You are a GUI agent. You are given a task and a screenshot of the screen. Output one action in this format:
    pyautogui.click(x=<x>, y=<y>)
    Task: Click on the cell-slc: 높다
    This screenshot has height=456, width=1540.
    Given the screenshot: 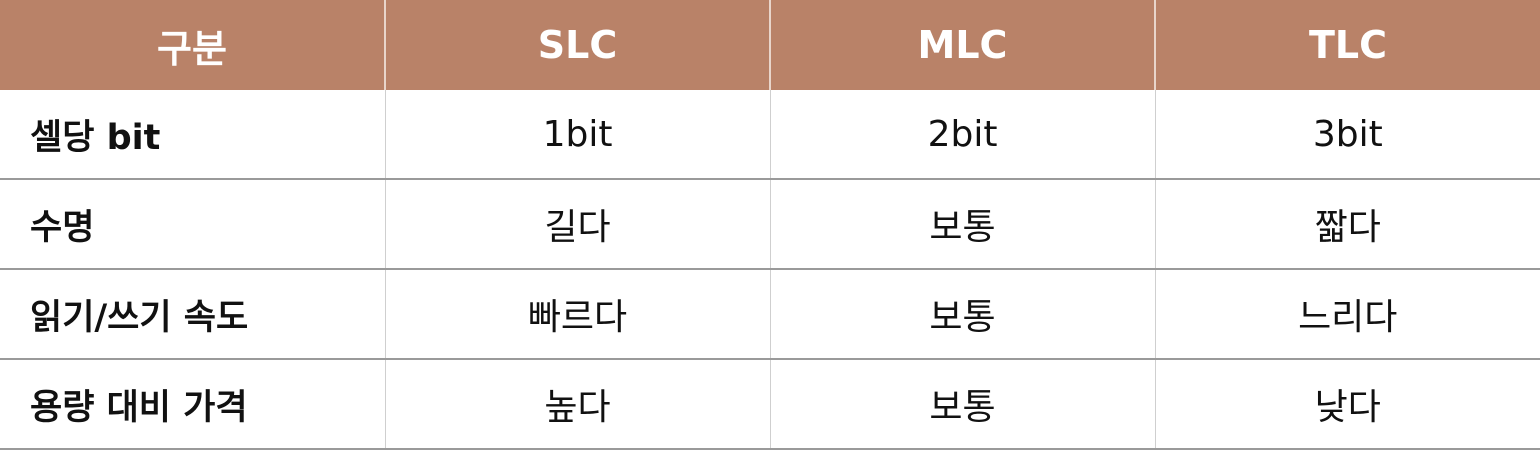 What is the action you would take?
    pyautogui.click(x=577, y=404)
    